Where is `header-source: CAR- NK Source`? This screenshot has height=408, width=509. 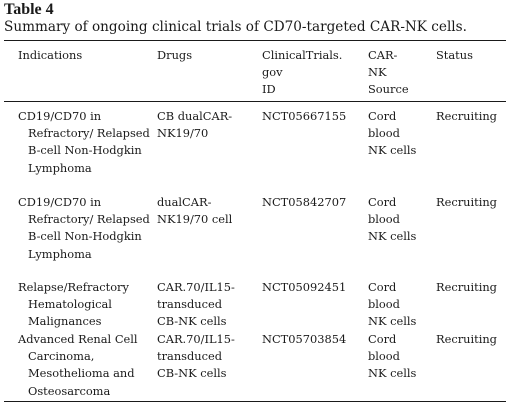 header-source: CAR- NK Source is located at coordinates (388, 72).